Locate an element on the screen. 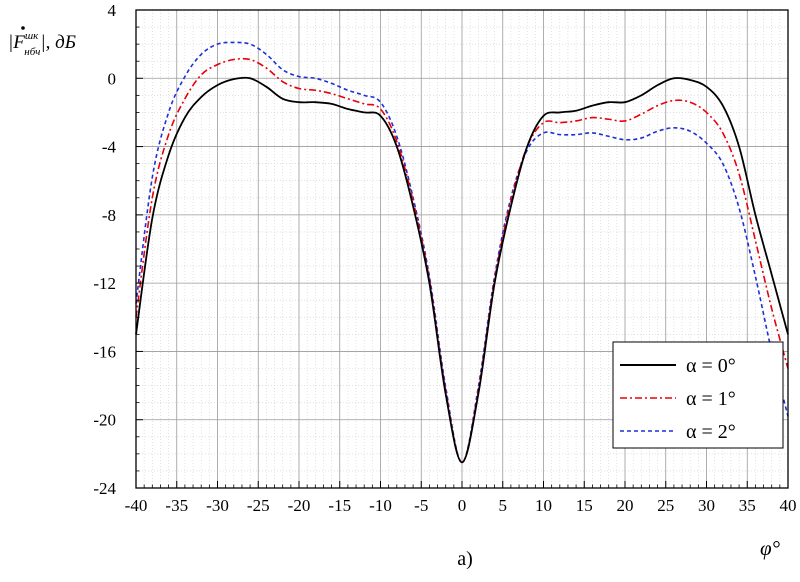 This screenshot has height=582, width=800. x-tick-label: -20 is located at coordinates (299, 505).